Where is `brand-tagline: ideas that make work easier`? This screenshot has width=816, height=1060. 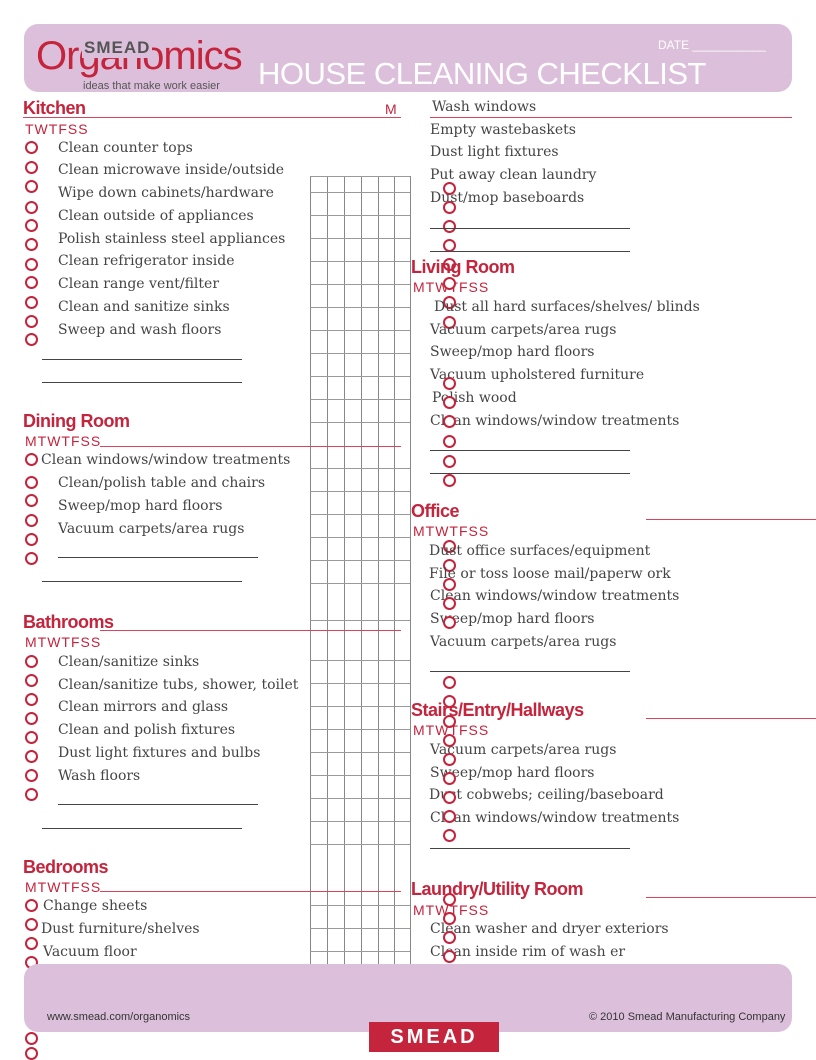 brand-tagline: ideas that make work easier is located at coordinates (151, 86).